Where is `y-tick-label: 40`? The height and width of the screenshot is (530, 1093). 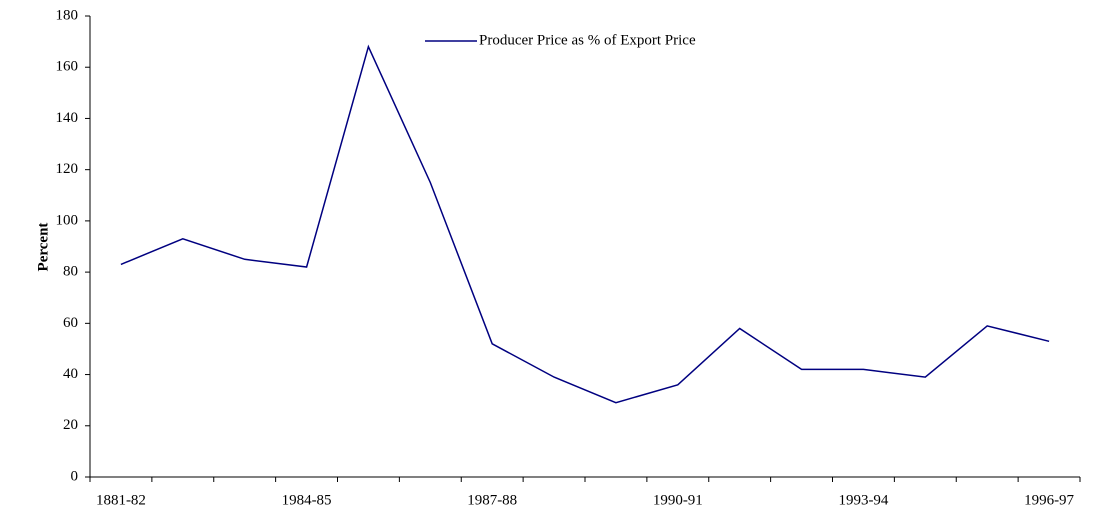 y-tick-label: 40 is located at coordinates (70, 374).